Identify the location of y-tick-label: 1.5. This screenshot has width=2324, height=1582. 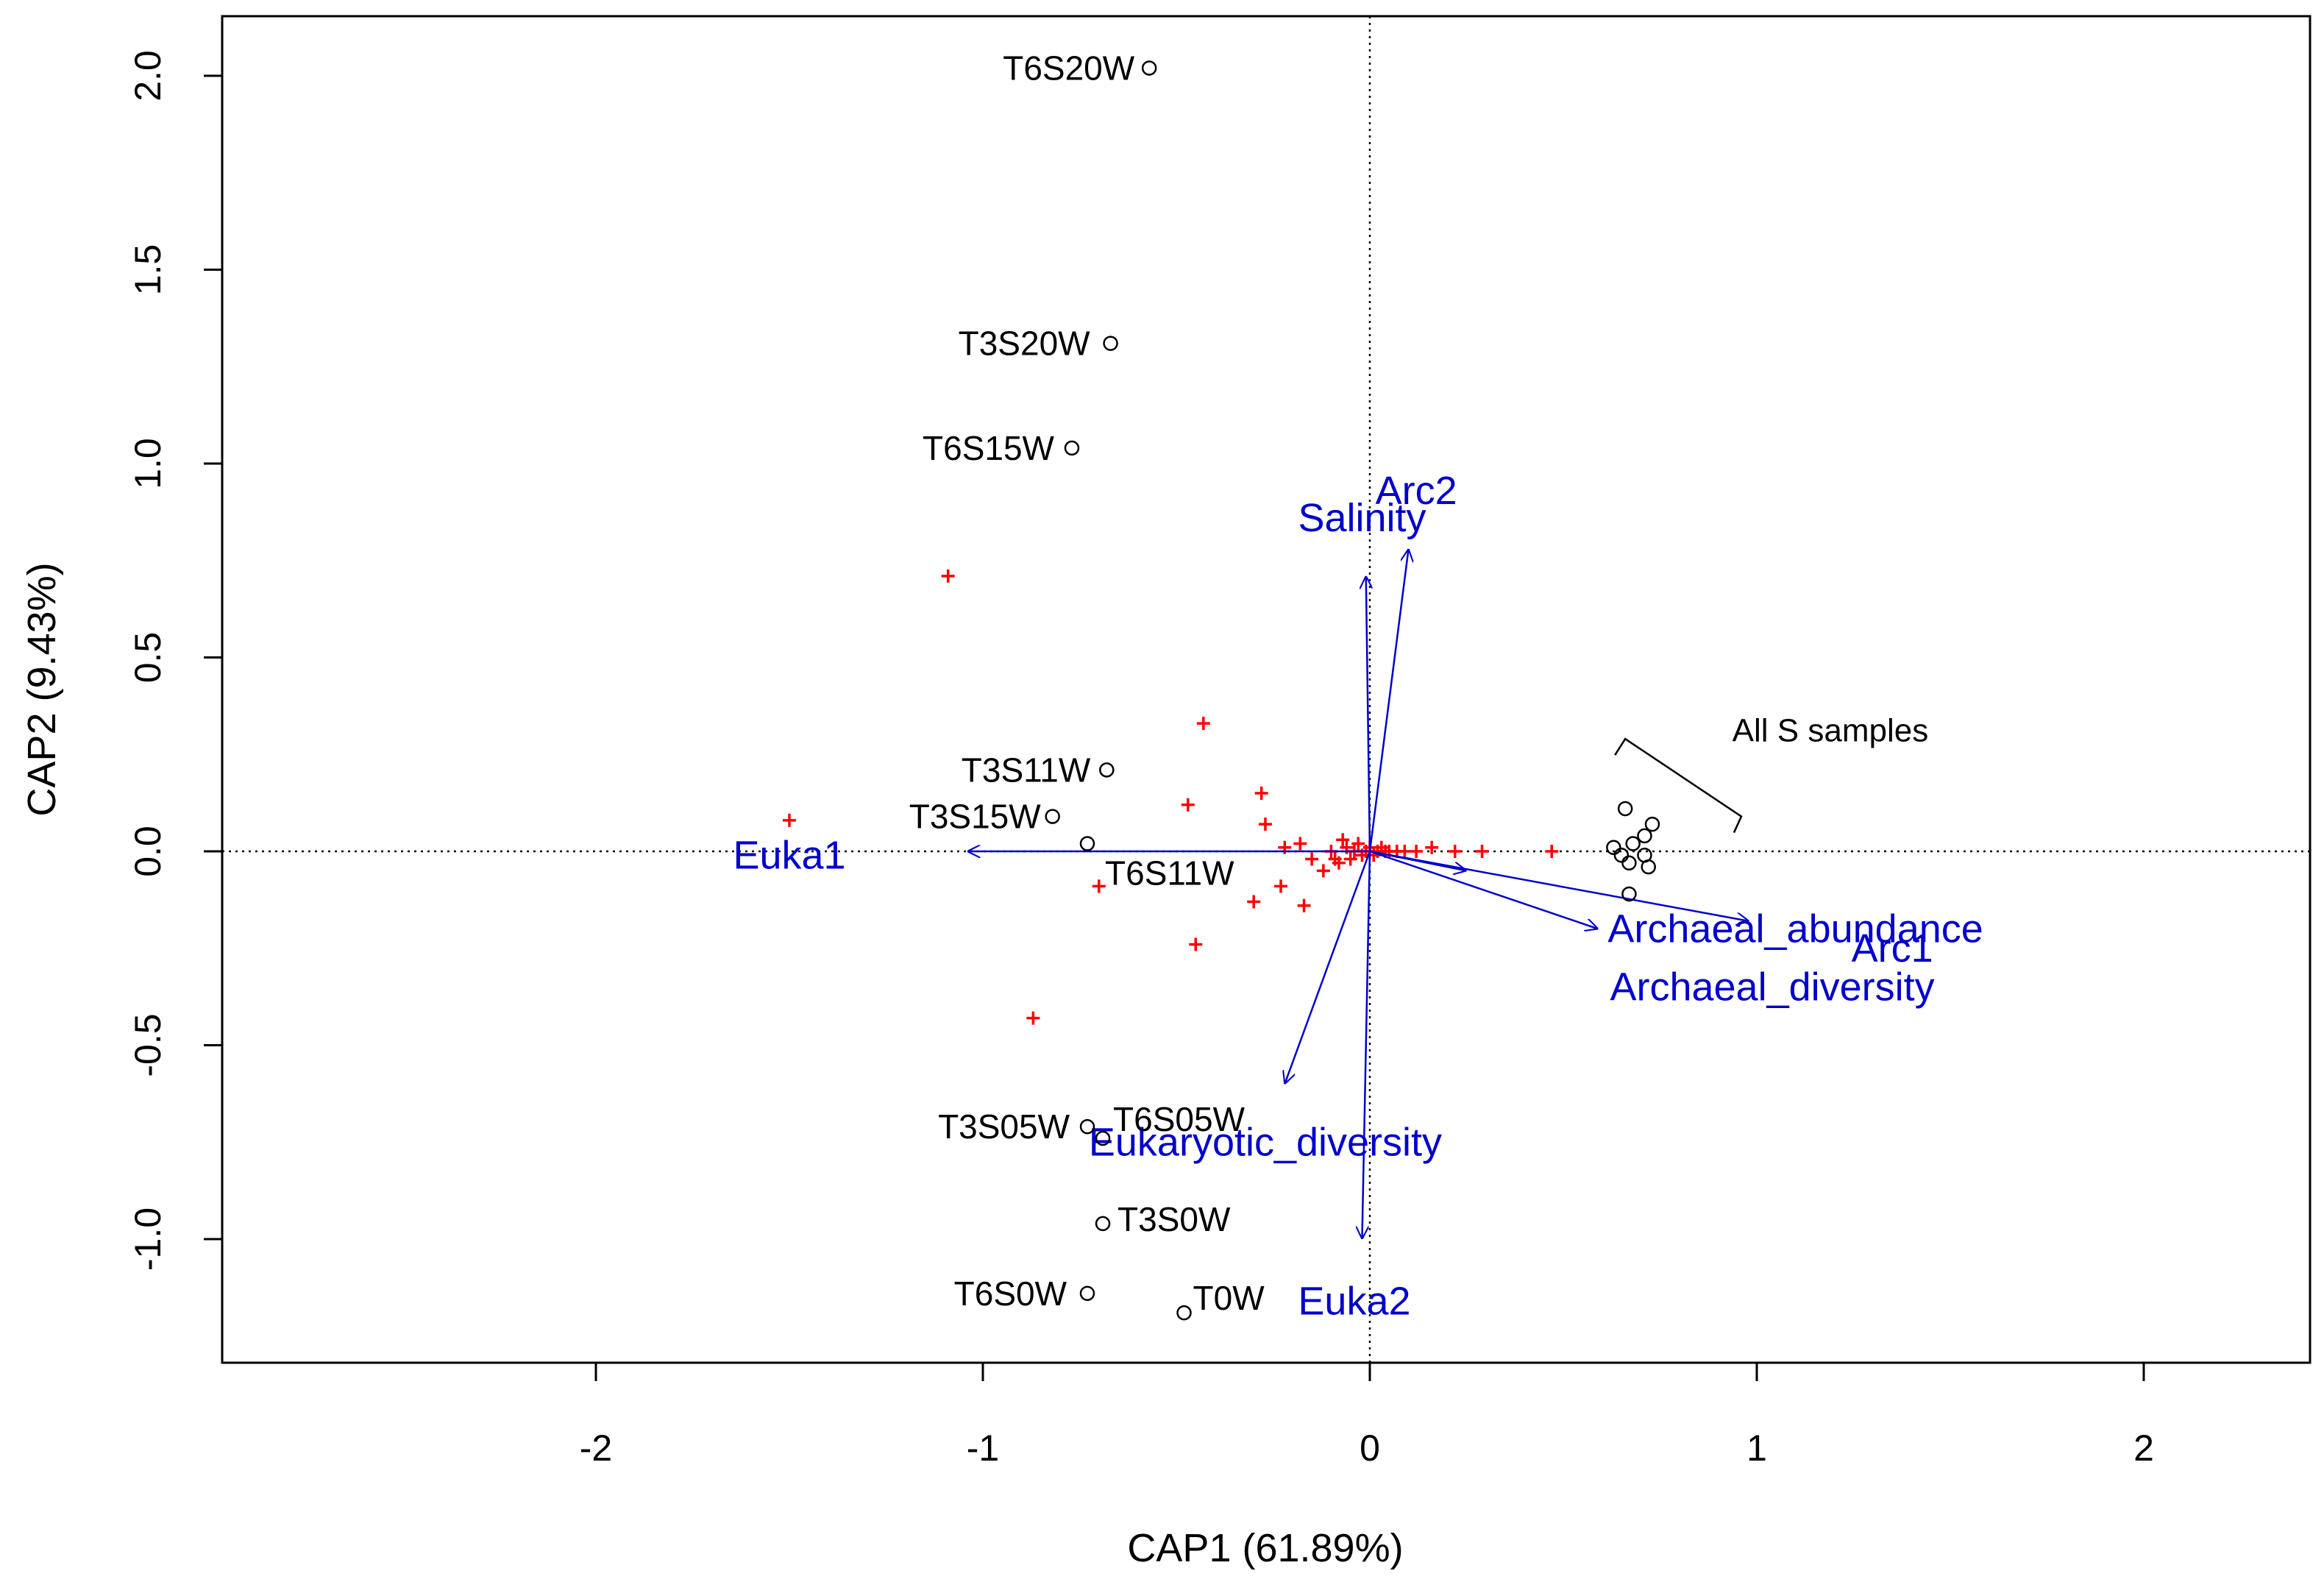
(147, 270).